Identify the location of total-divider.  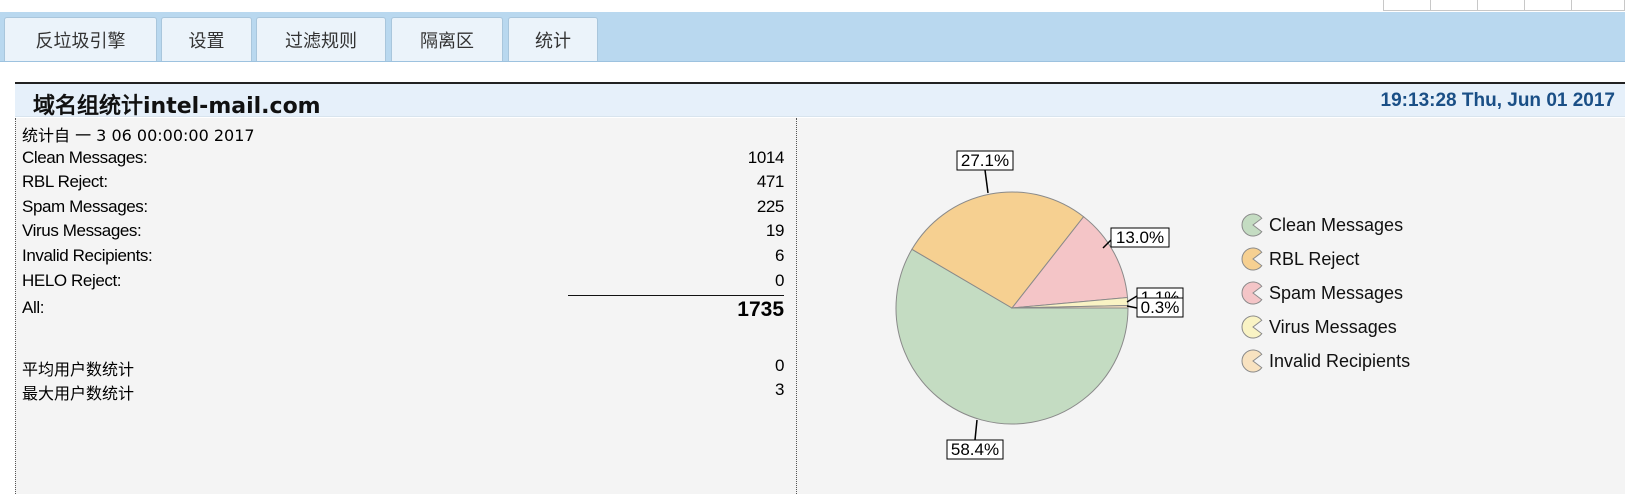
(676, 295).